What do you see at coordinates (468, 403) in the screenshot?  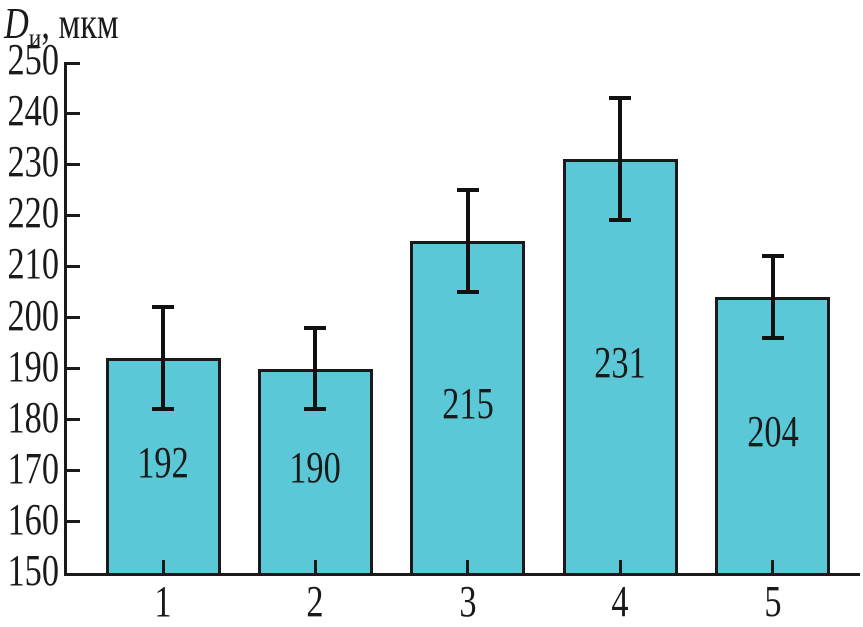 I see `bar-value-label: 215` at bounding box center [468, 403].